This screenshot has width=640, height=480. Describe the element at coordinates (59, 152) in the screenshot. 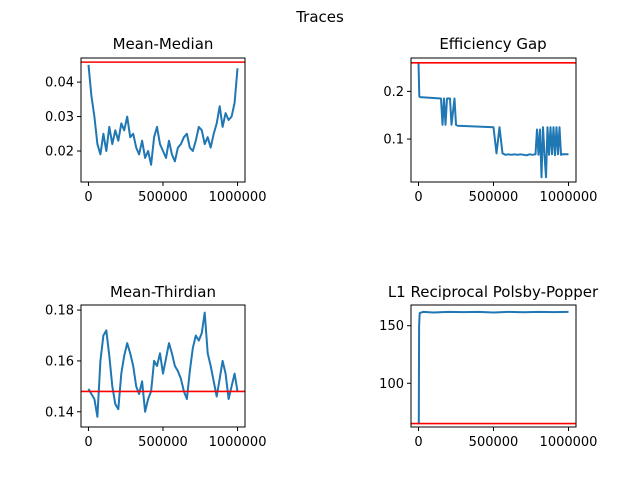

I see `y-tick-label: 0.02` at that location.